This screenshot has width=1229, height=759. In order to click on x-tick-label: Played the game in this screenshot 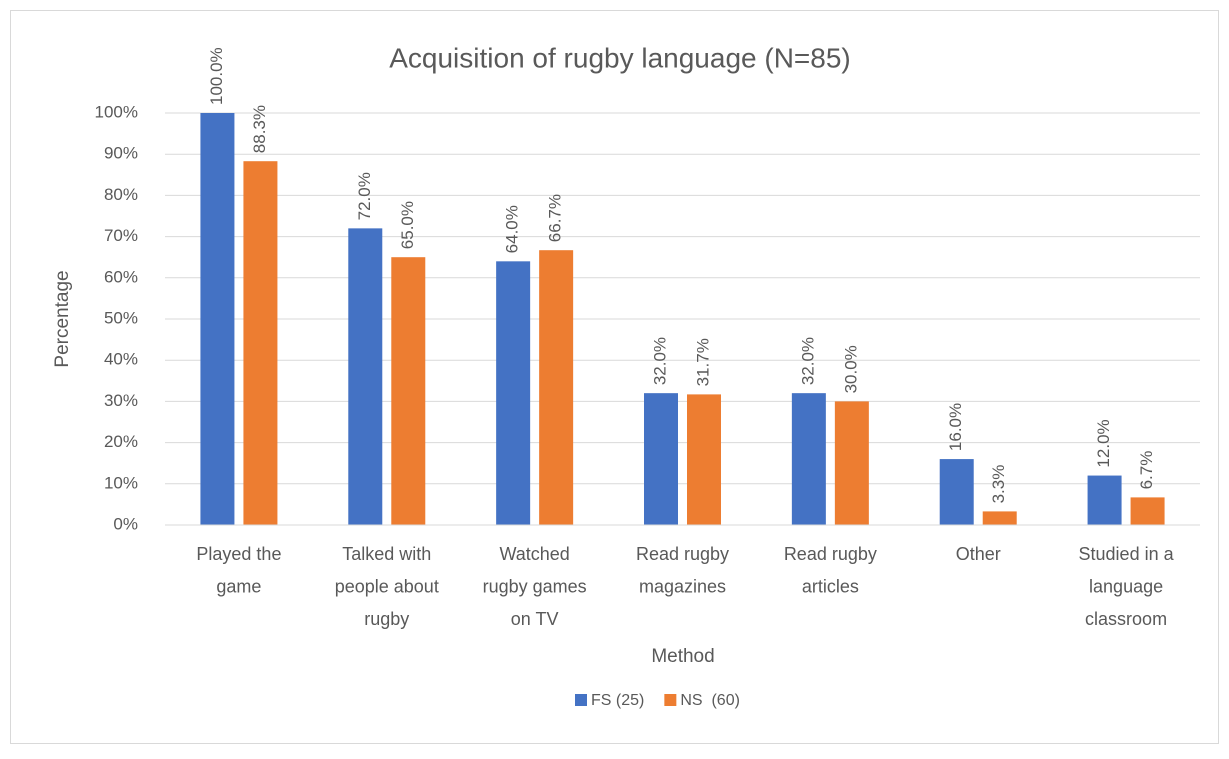, I will do `click(238, 570)`.